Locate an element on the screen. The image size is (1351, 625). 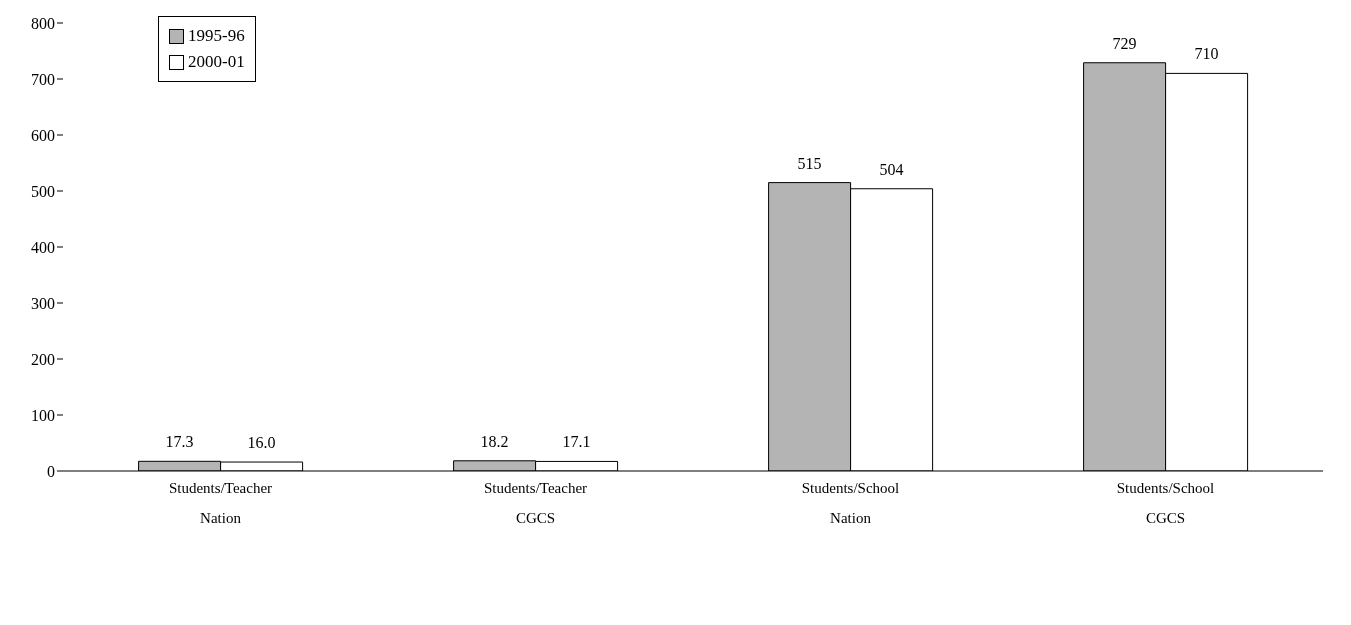
data-label: 16.0 is located at coordinates (261, 443).